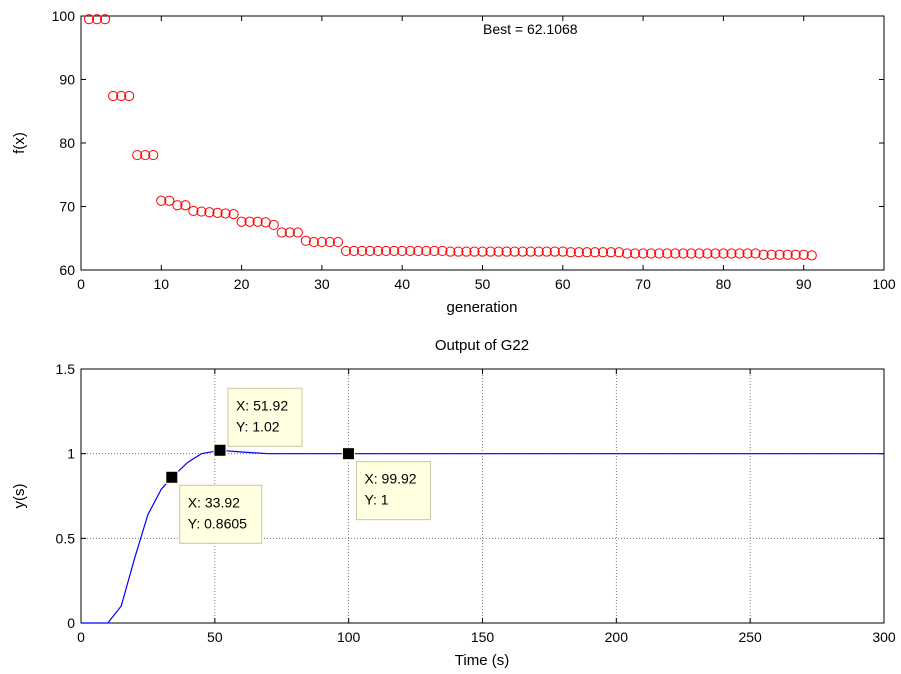 Image resolution: width=901 pixels, height=674 pixels. Describe the element at coordinates (750, 637) in the screenshot. I see `output-x-tick-label: 250` at that location.